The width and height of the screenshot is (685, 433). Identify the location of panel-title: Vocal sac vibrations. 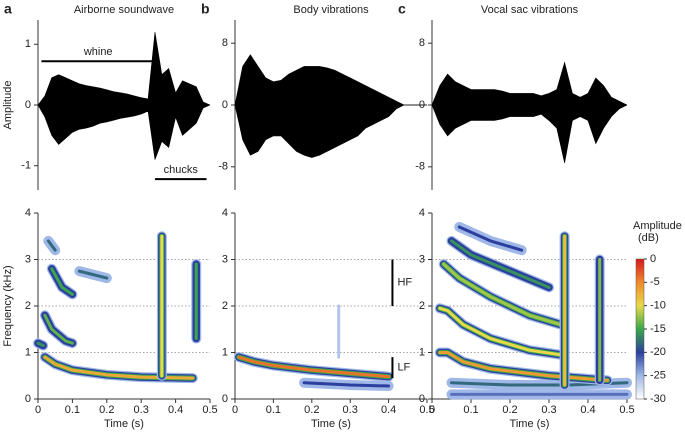
(530, 10).